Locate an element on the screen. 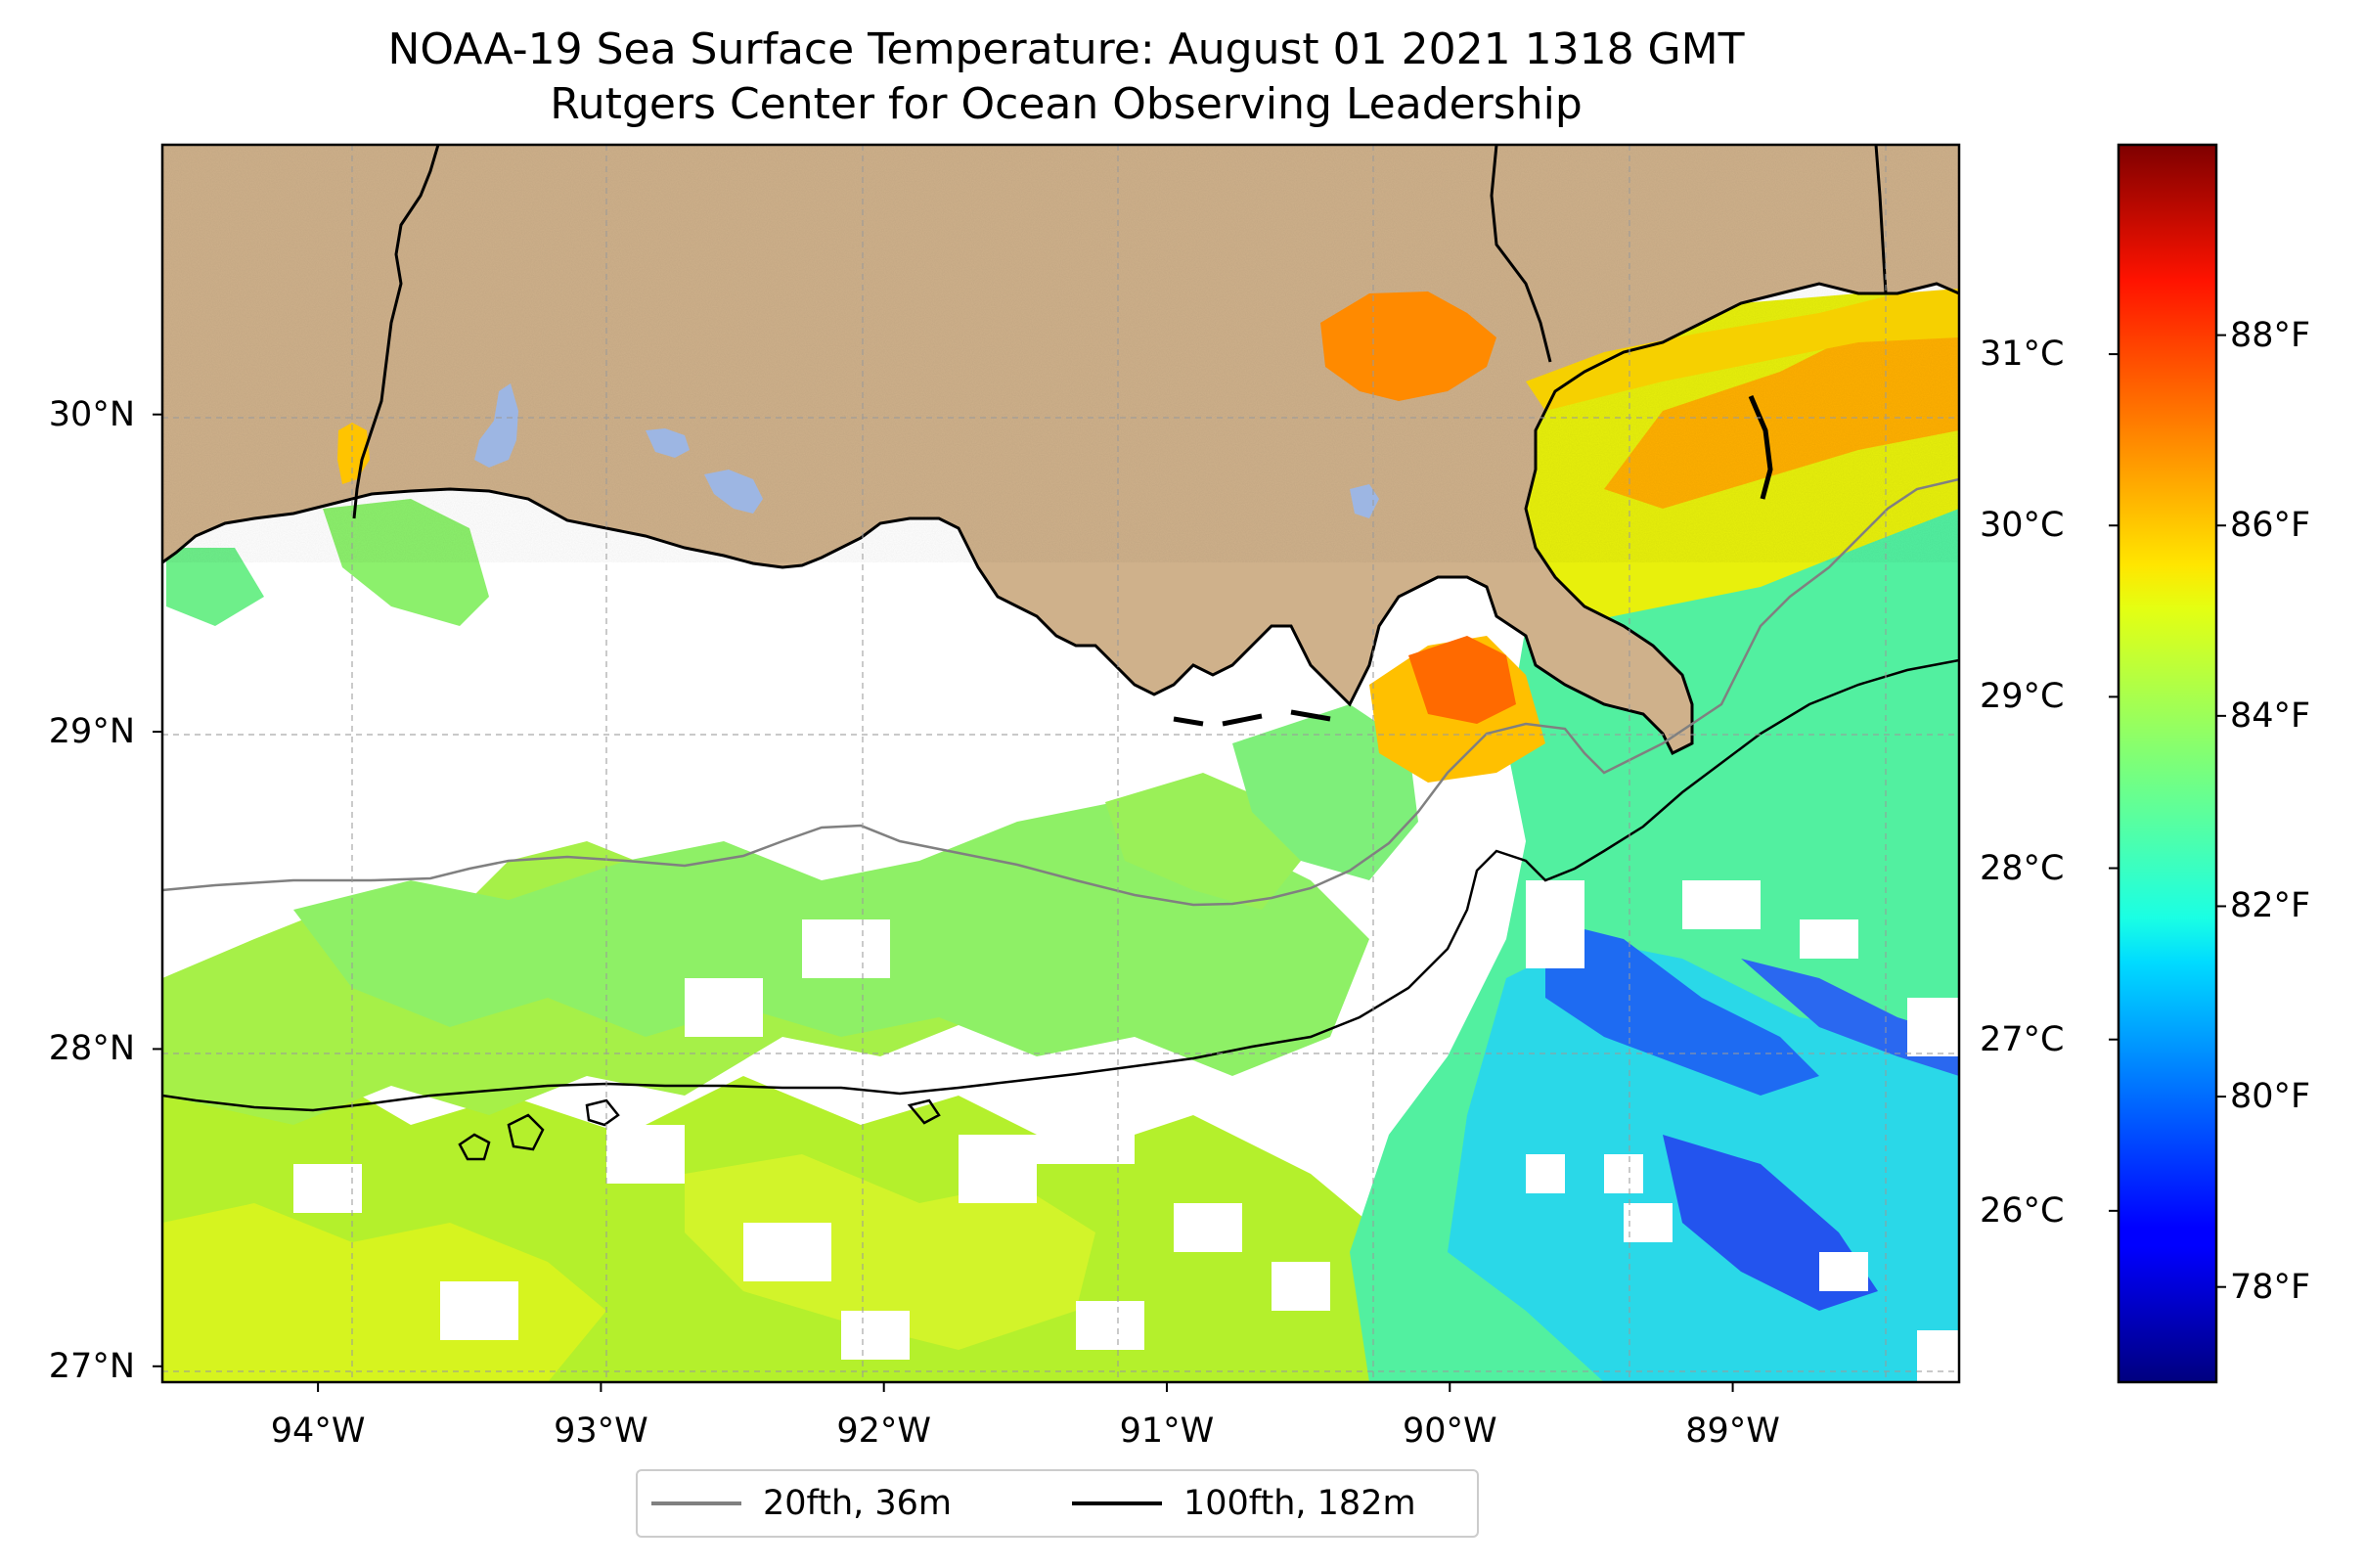 The width and height of the screenshot is (2365, 1568). lon-tick-label: 92°W is located at coordinates (884, 1431).